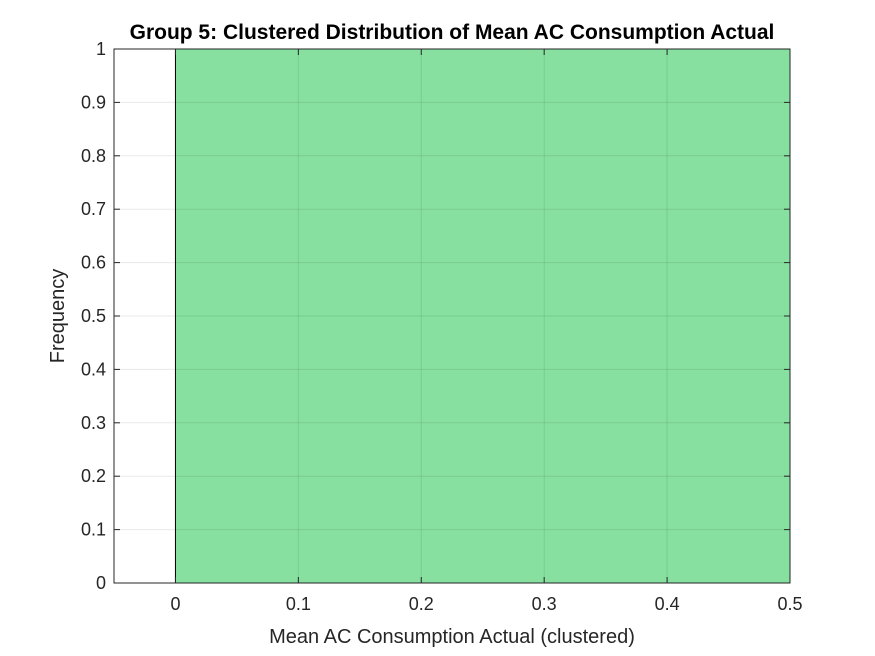  What do you see at coordinates (58, 316) in the screenshot?
I see `y-axis-label: Frequency` at bounding box center [58, 316].